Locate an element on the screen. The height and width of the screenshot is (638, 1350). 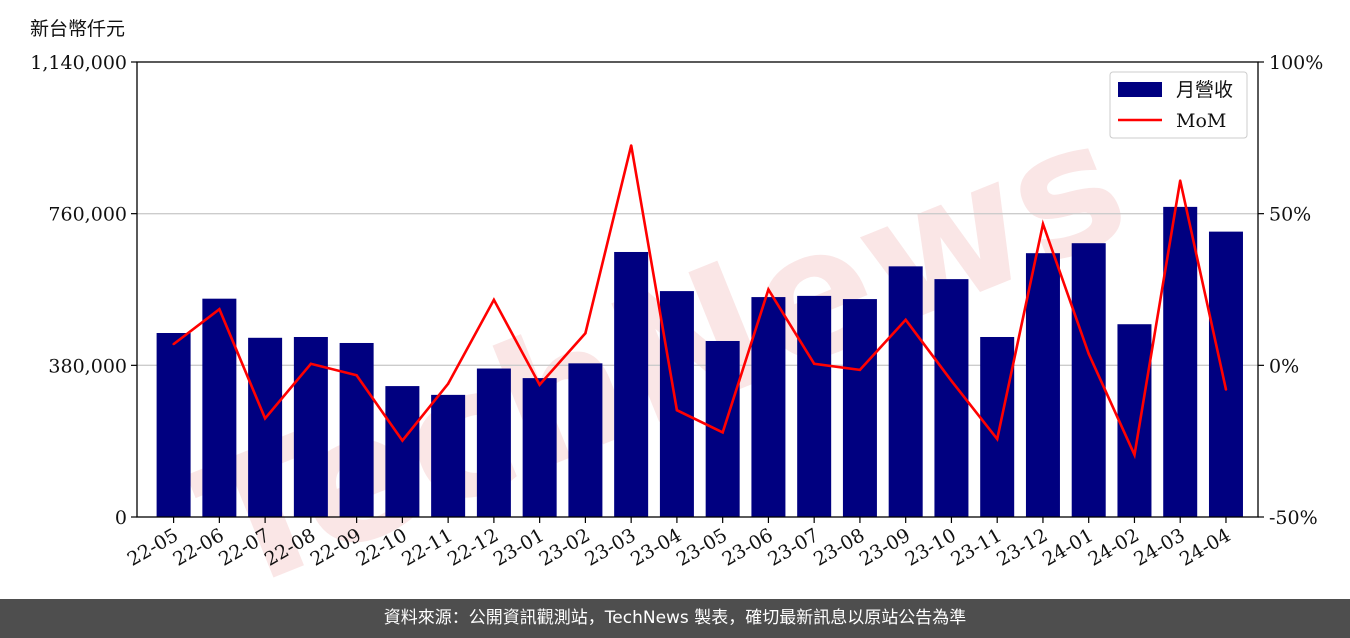
right-y-axis: -50% 0% 50% 100% is located at coordinates (1290, 290).